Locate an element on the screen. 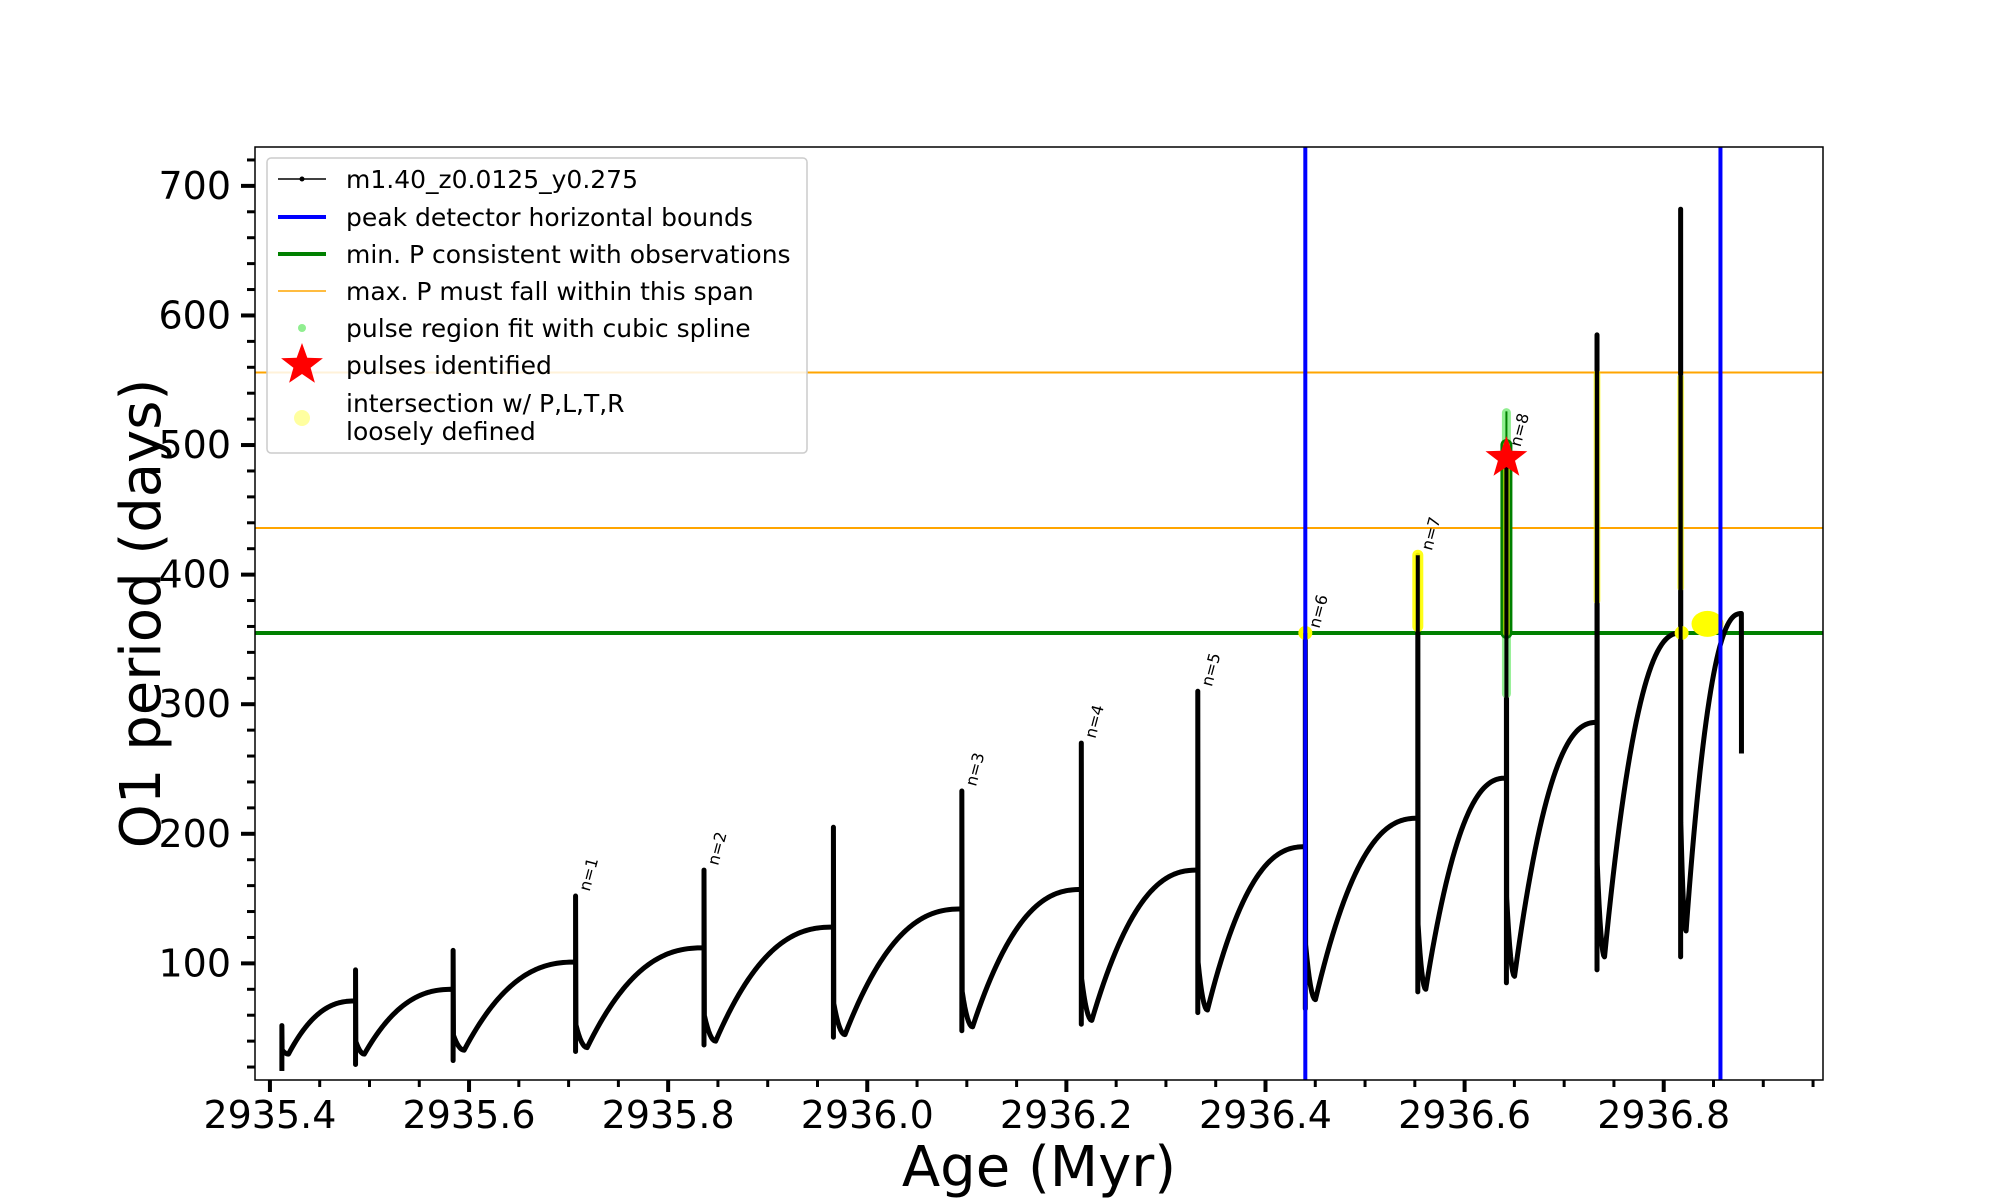 The image size is (2000, 1200). legend-label: intersection w/ P,L,T,R loosely defined is located at coordinates (485, 417).